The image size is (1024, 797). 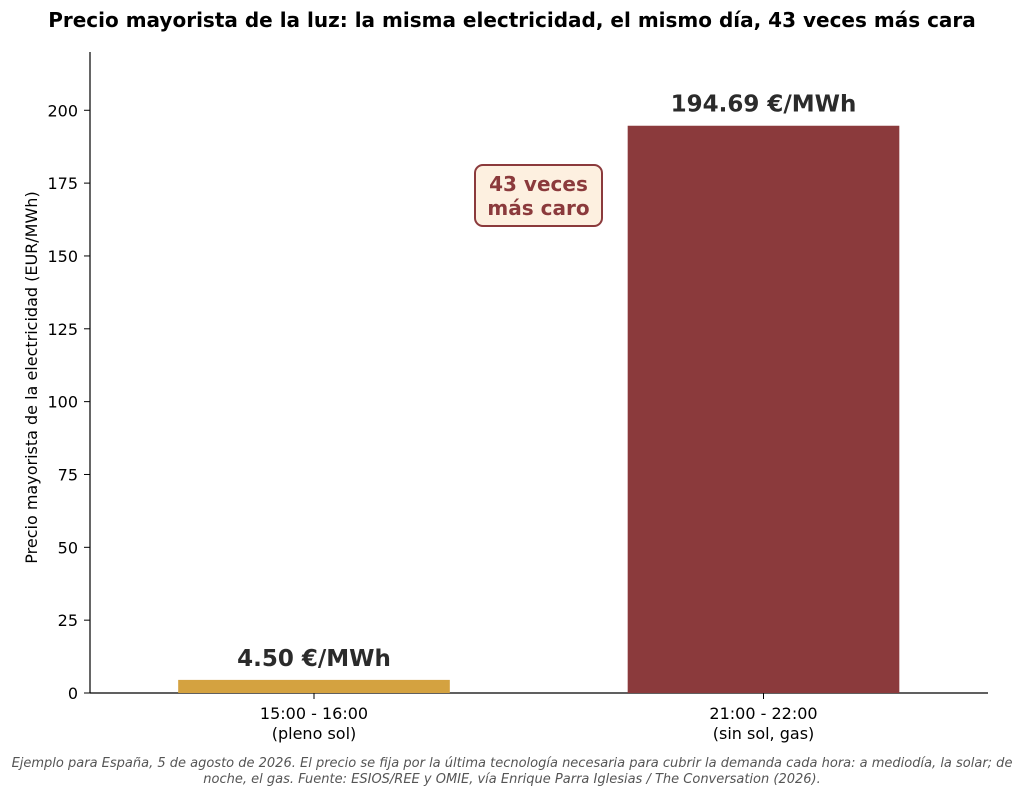 What do you see at coordinates (764, 733) in the screenshot?
I see `x-tick-label: (sin sol, gas)` at bounding box center [764, 733].